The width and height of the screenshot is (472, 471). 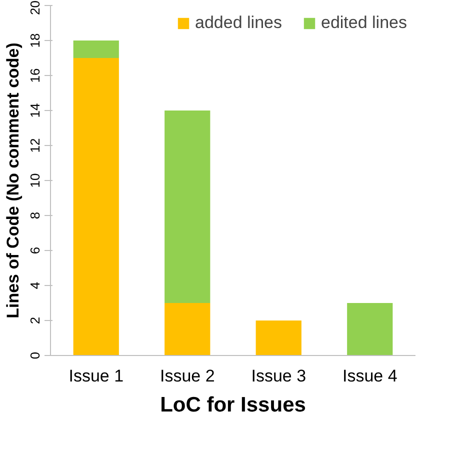 I want to click on y-tick-label: 20, so click(x=35, y=7).